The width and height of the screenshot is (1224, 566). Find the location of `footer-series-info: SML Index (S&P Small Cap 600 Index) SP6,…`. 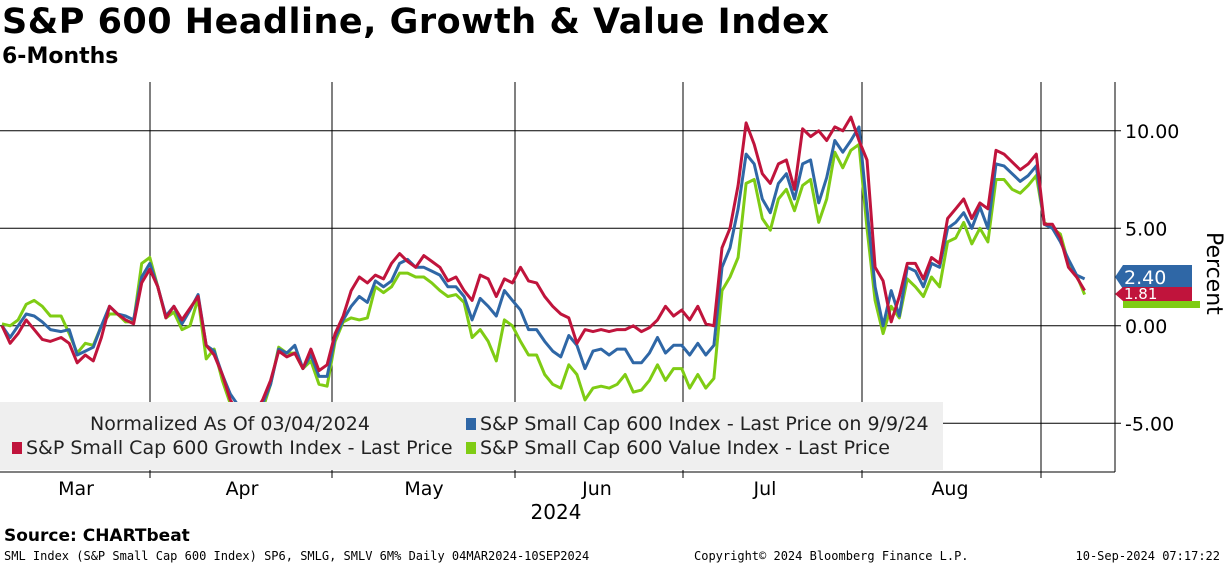

footer-series-info: SML Index (S&P Small Cap 600 Index) SP6,… is located at coordinates (297, 556).